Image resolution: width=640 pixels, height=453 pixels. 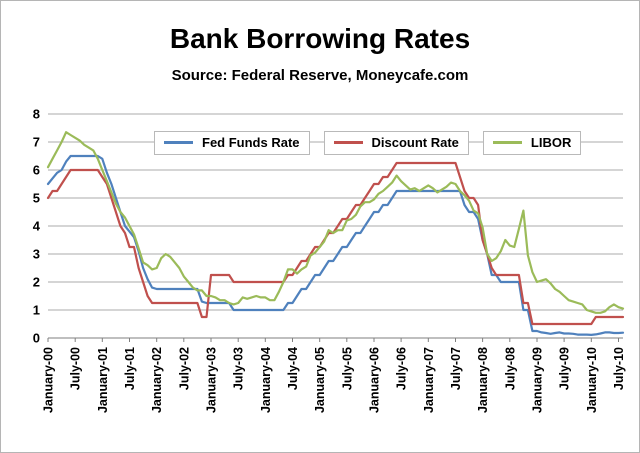 What do you see at coordinates (510, 368) in the screenshot?
I see `x-tick-label: July-08` at bounding box center [510, 368].